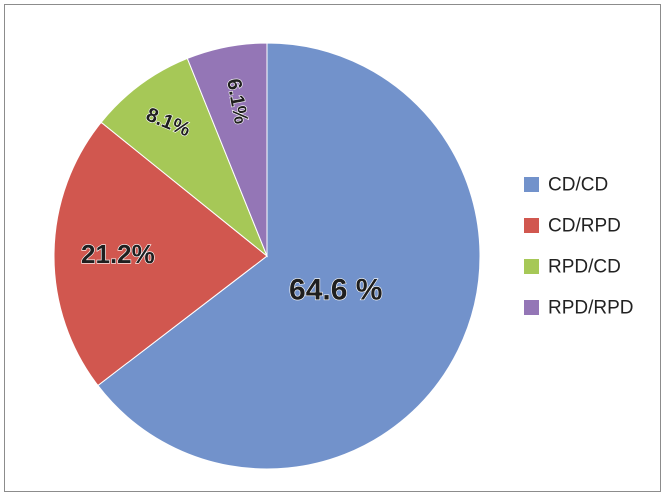 The width and height of the screenshot is (667, 498). Describe the element at coordinates (227, 149) in the screenshot. I see `pie-slice-rpd-rpd` at that location.